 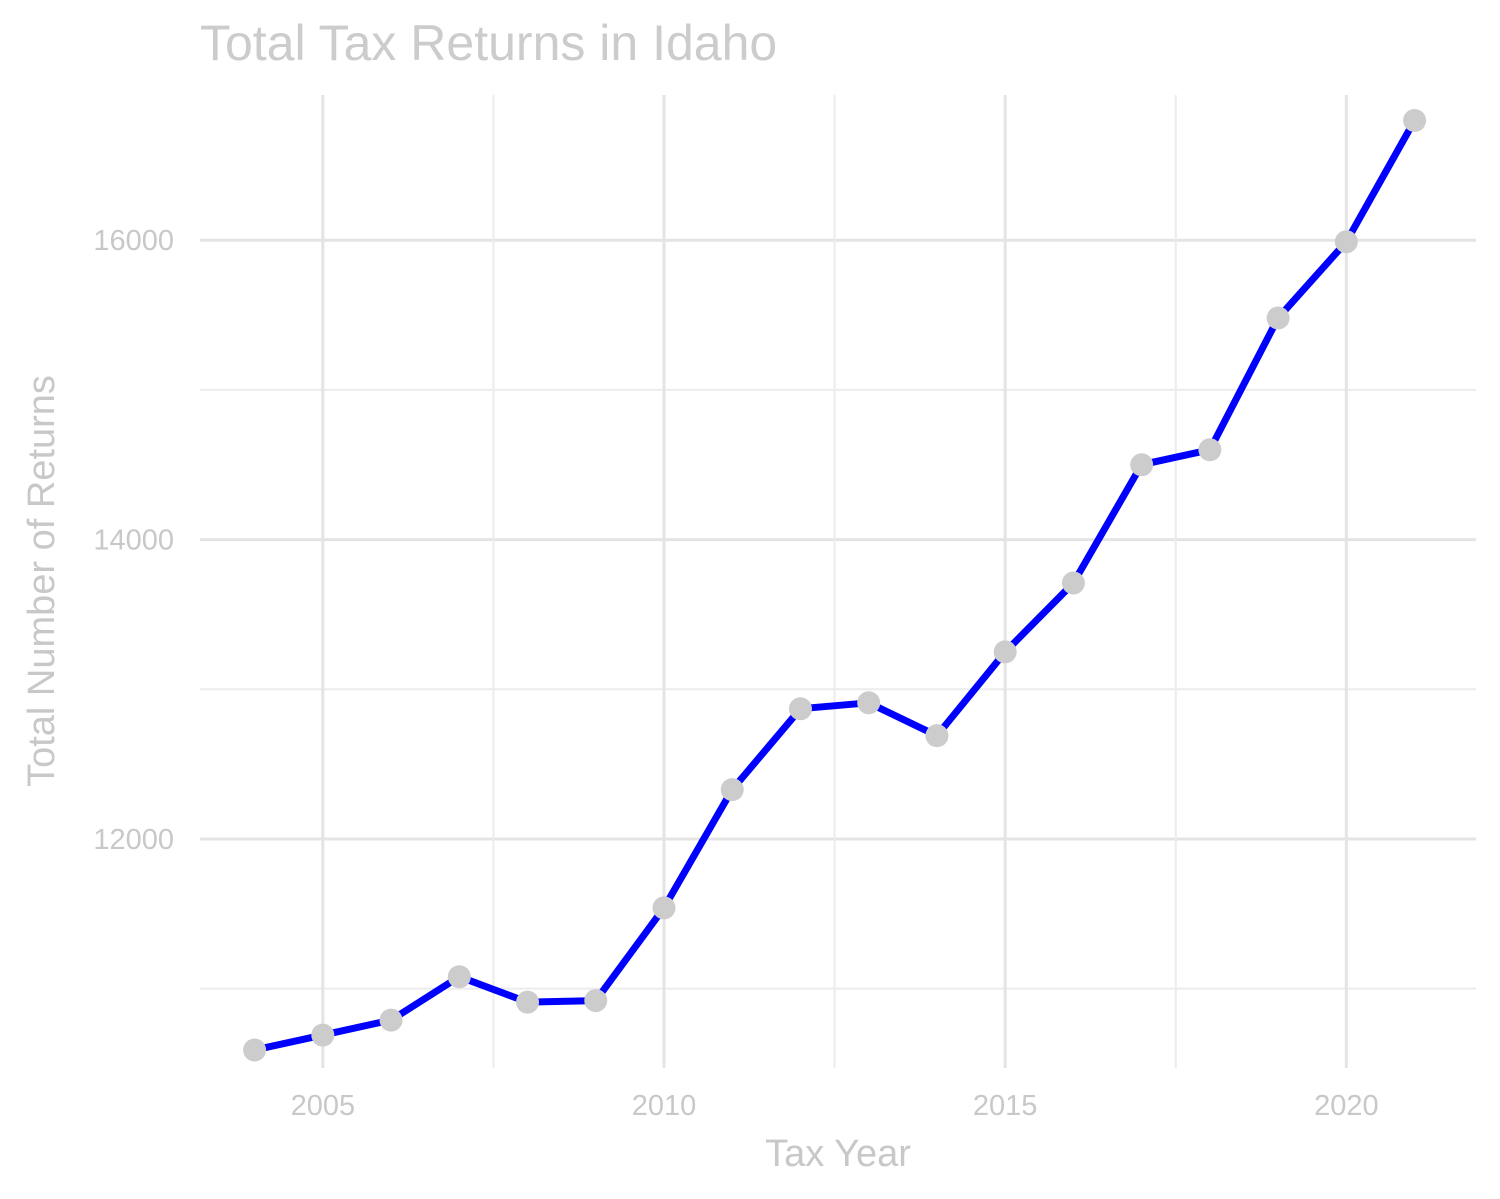 What do you see at coordinates (323, 1106) in the screenshot?
I see `x-tick-label: 2005` at bounding box center [323, 1106].